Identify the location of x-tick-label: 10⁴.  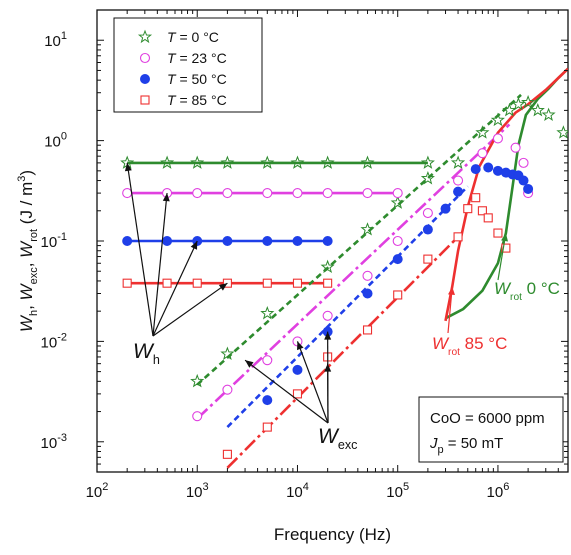
(297, 491).